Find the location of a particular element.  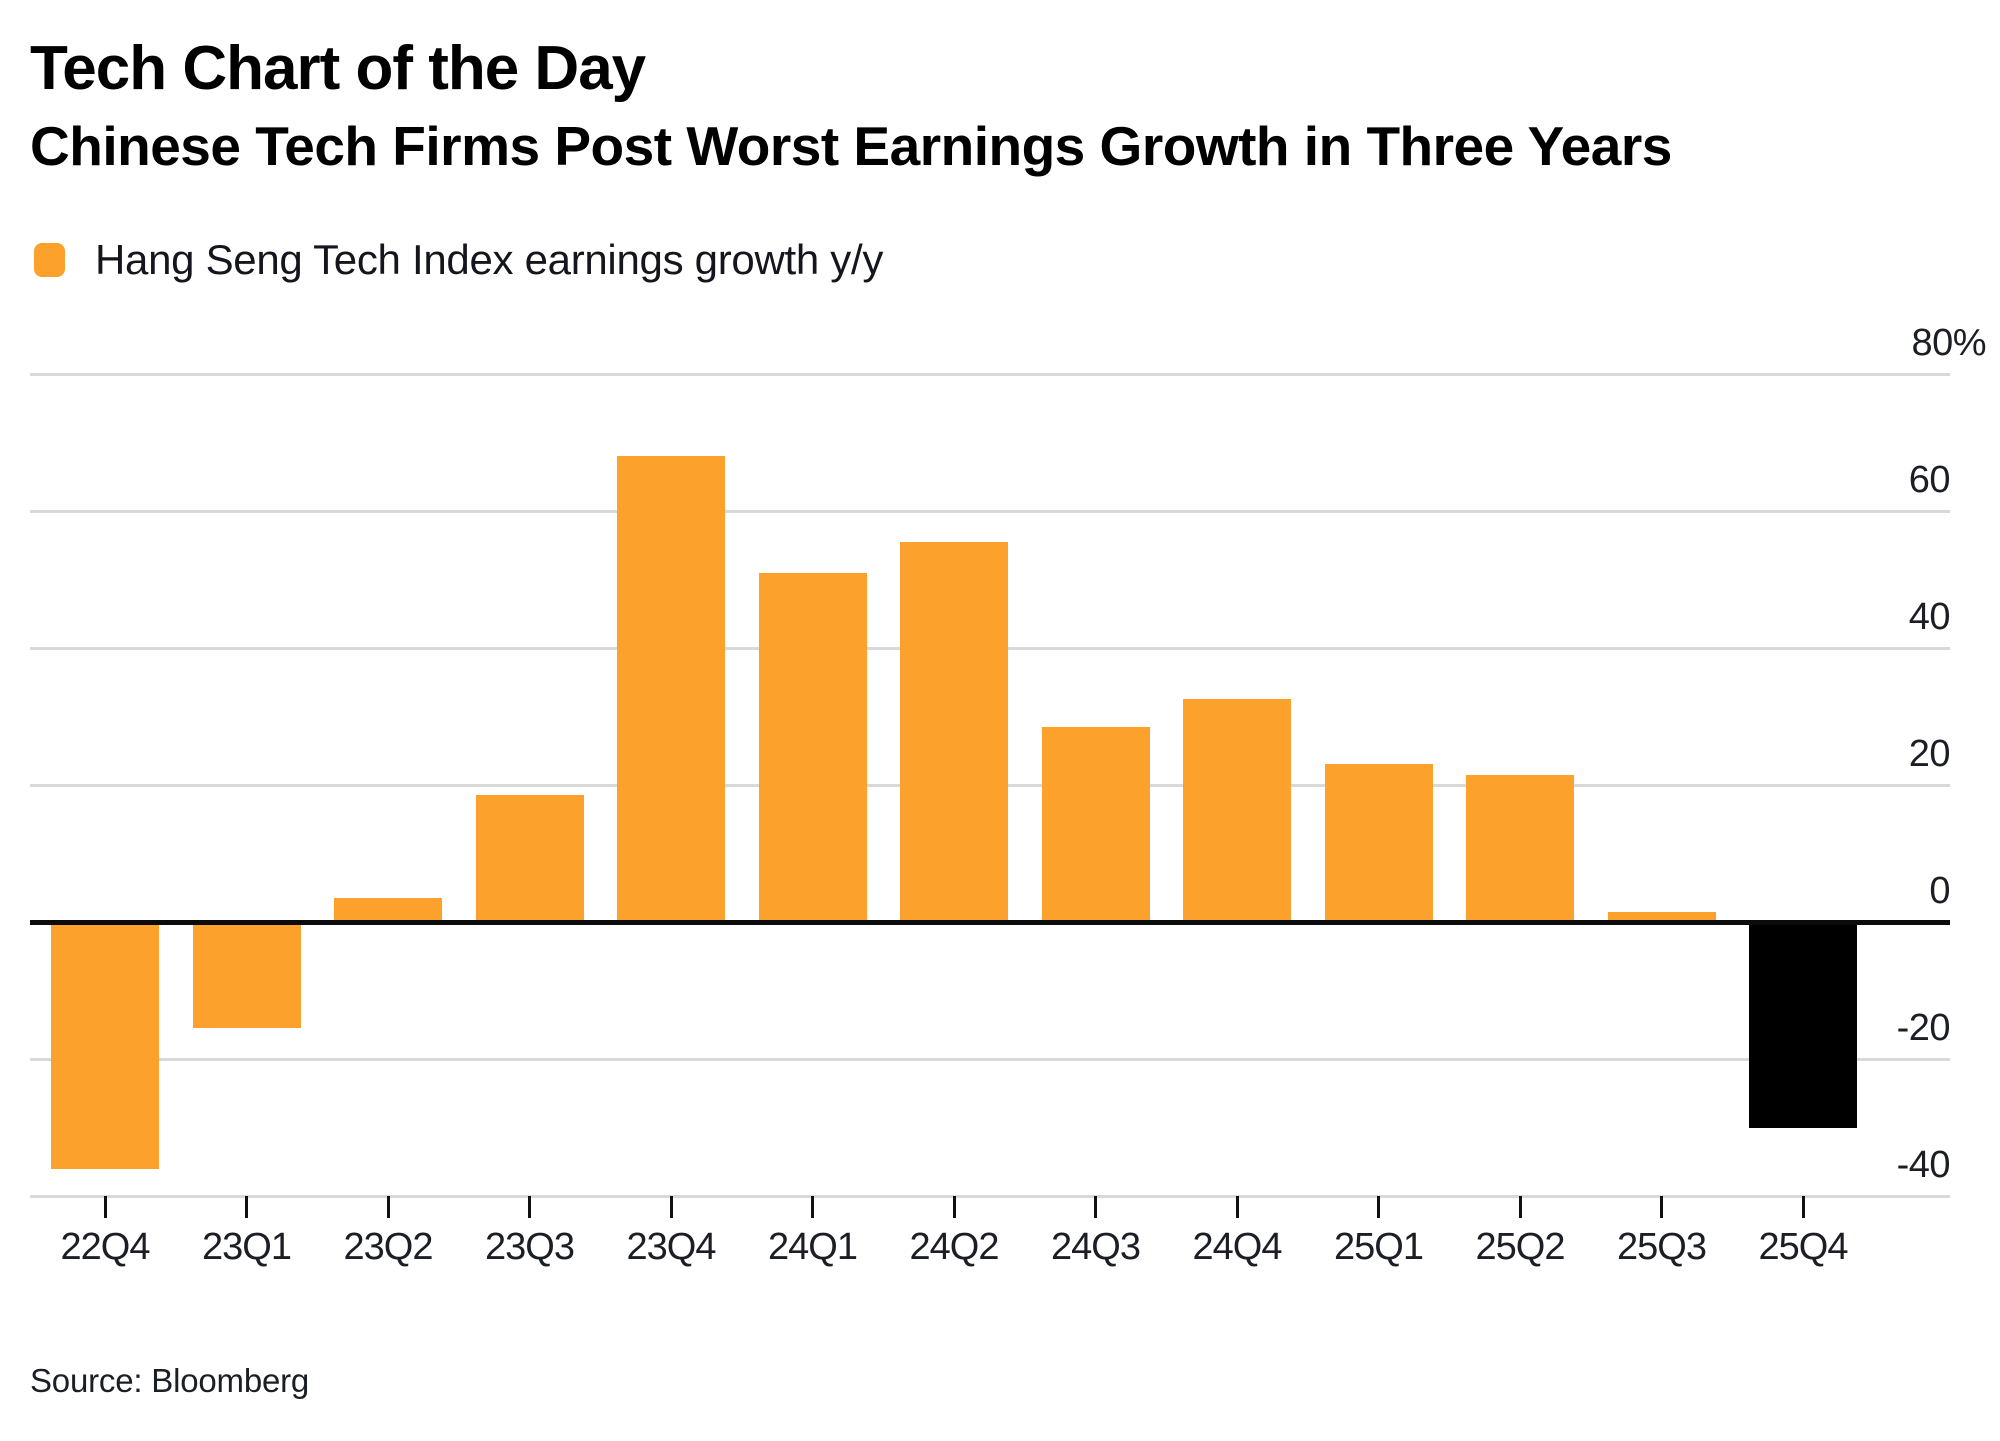

bar-25Q3 is located at coordinates (1661, 916).